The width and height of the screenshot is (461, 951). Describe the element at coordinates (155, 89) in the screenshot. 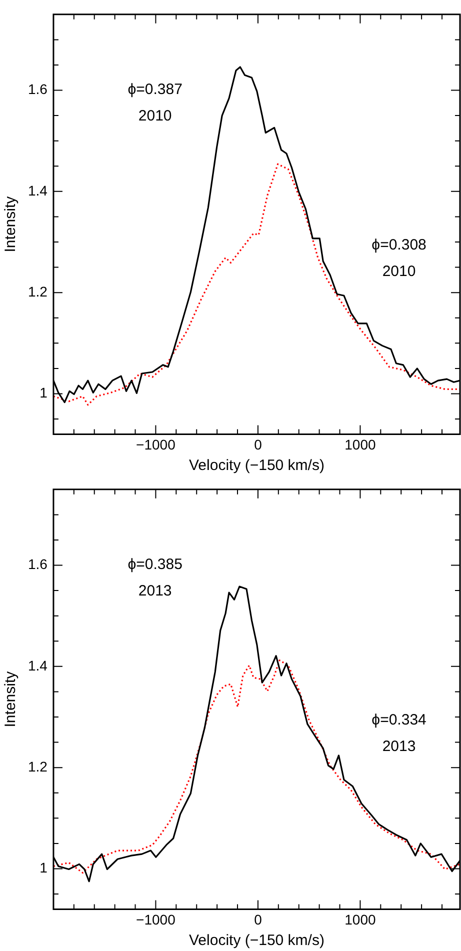

I see `annotation: ϕ=0.387` at that location.